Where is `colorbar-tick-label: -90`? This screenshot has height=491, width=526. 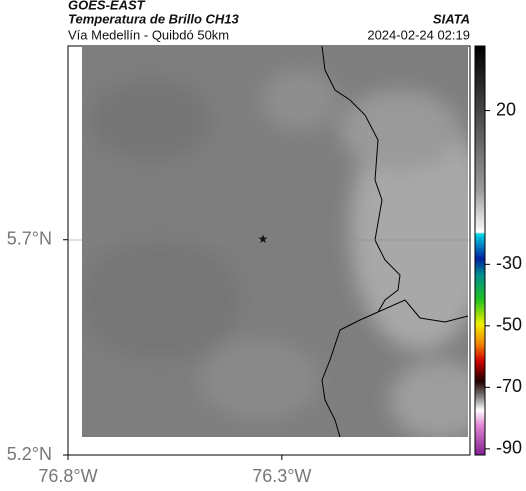
colorbar-tick-label: -90 is located at coordinates (509, 448).